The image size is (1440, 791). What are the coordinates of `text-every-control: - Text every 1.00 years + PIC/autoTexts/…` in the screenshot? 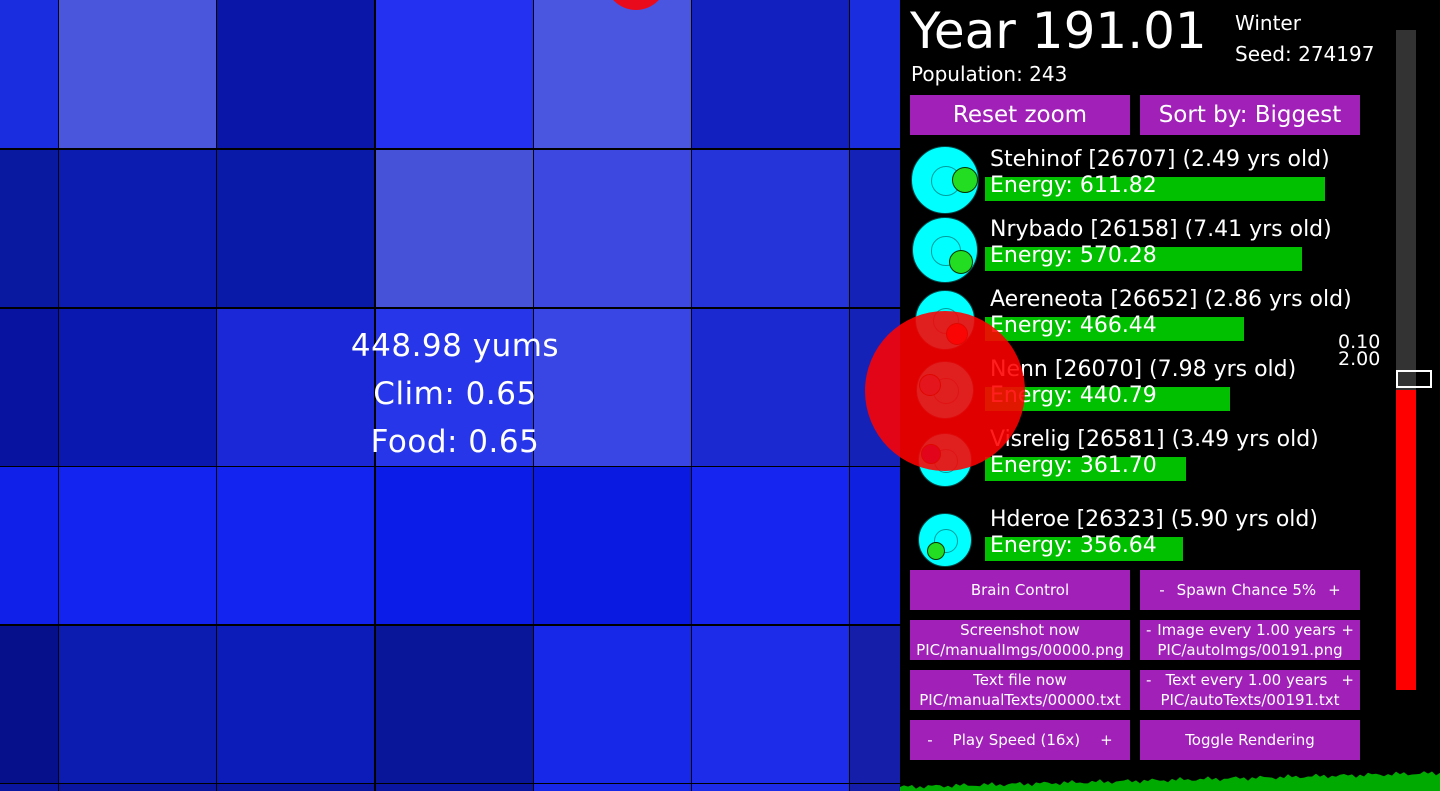 It's located at (1250, 690).